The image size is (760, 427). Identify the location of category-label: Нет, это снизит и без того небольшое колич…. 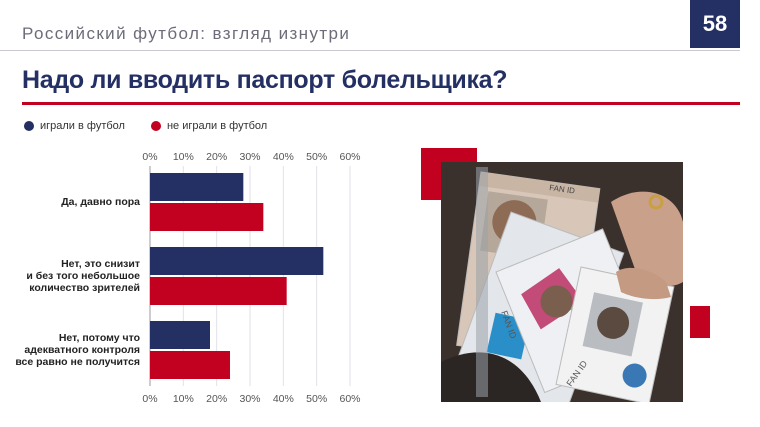
(83, 276).